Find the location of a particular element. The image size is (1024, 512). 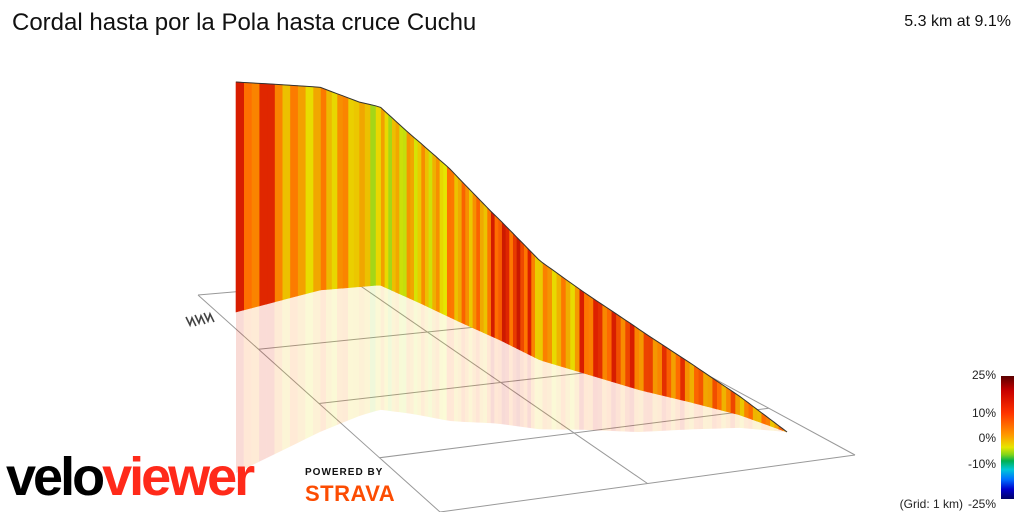

veloviewer-logo: veloviewer is located at coordinates (130, 477).